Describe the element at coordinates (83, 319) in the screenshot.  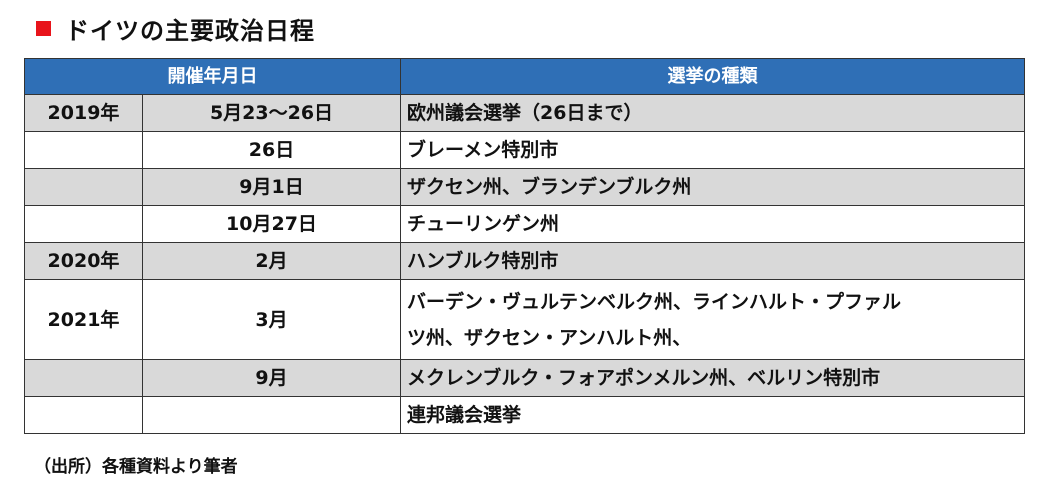
I see `cell-year: 2021年` at that location.